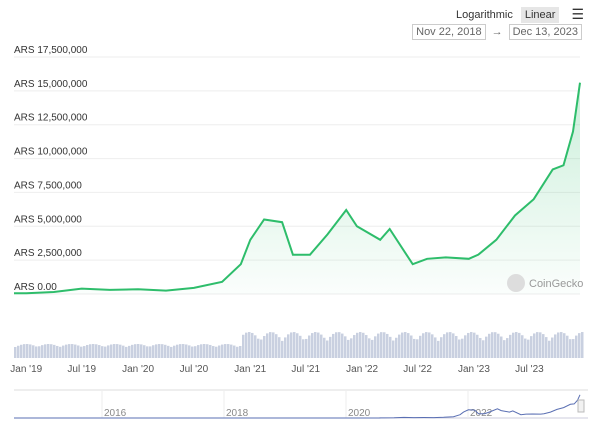 The height and width of the screenshot is (436, 600). Describe the element at coordinates (581, 406) in the screenshot. I see `navigator-handle` at that location.